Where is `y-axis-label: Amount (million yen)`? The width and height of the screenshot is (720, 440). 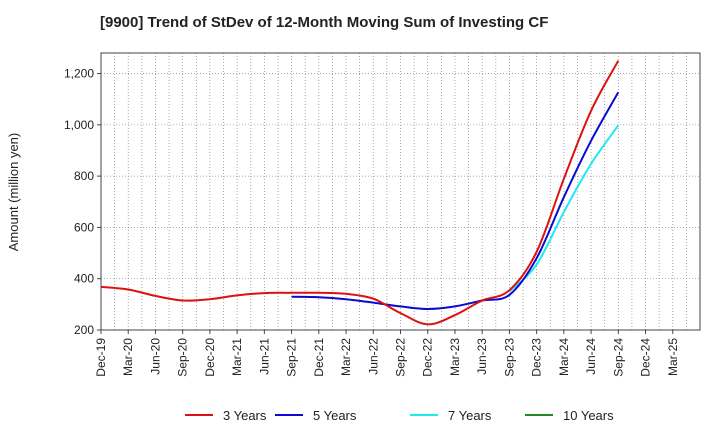 y-axis-label: Amount (million yen) is located at coordinates (13, 192).